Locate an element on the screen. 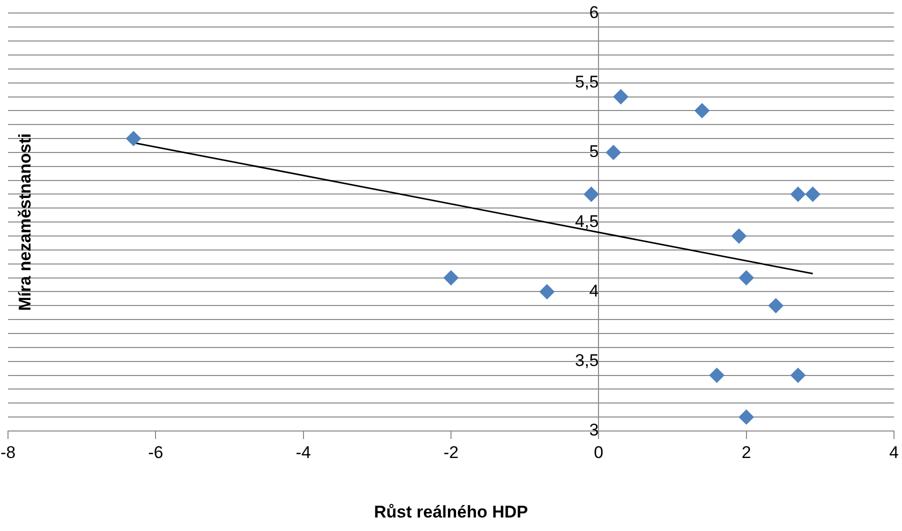 The width and height of the screenshot is (902, 531). x-tick-label: -4 is located at coordinates (303, 452).